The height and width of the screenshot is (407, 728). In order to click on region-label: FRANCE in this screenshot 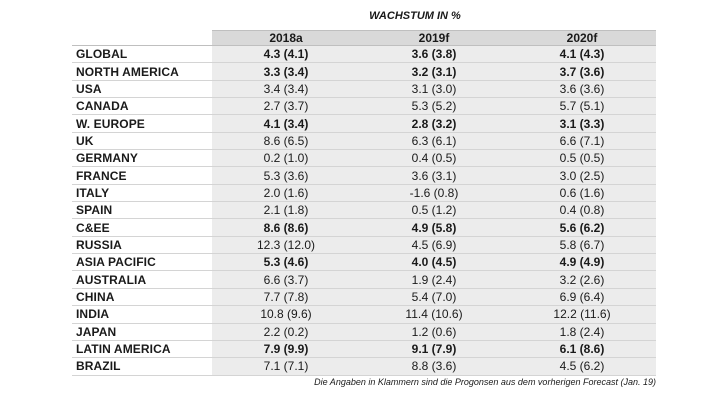, I will do `click(142, 175)`.